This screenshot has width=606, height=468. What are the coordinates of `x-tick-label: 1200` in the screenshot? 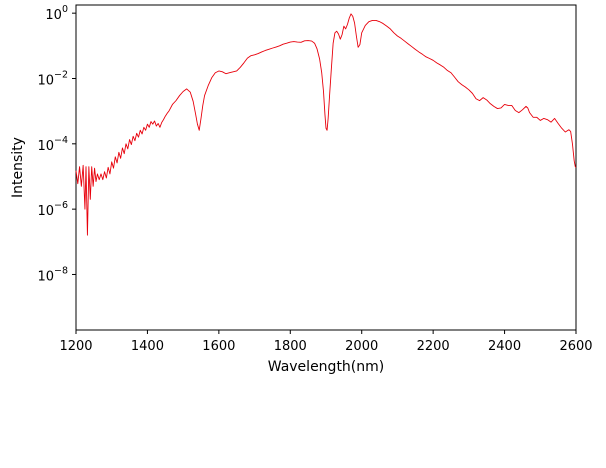 It's located at (75, 346).